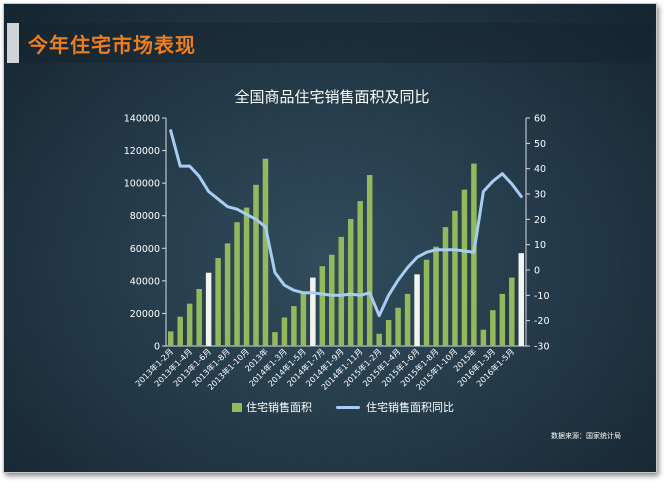  Describe the element at coordinates (335, 43) in the screenshot. I see `header-band` at that location.